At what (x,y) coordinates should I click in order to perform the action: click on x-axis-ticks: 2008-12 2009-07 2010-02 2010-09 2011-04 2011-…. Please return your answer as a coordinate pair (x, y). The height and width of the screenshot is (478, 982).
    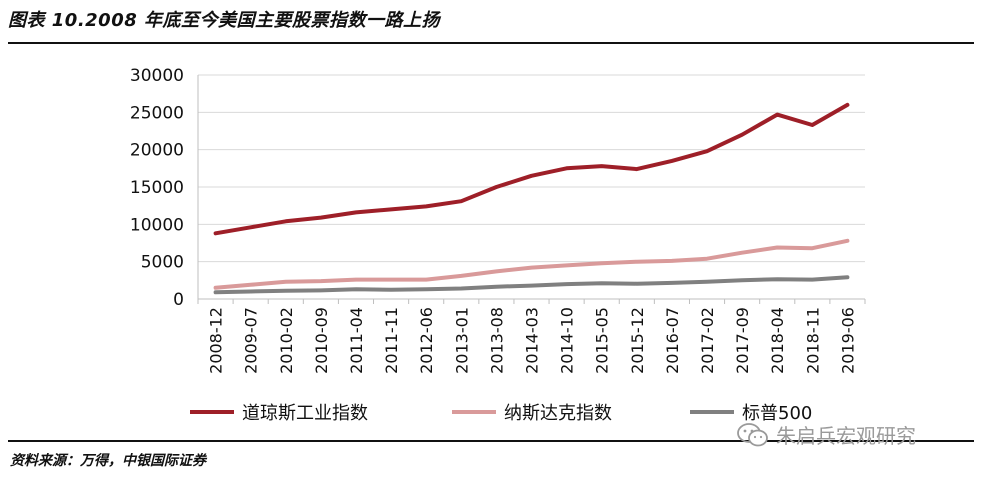
    Looking at the image, I should click on (532, 340).